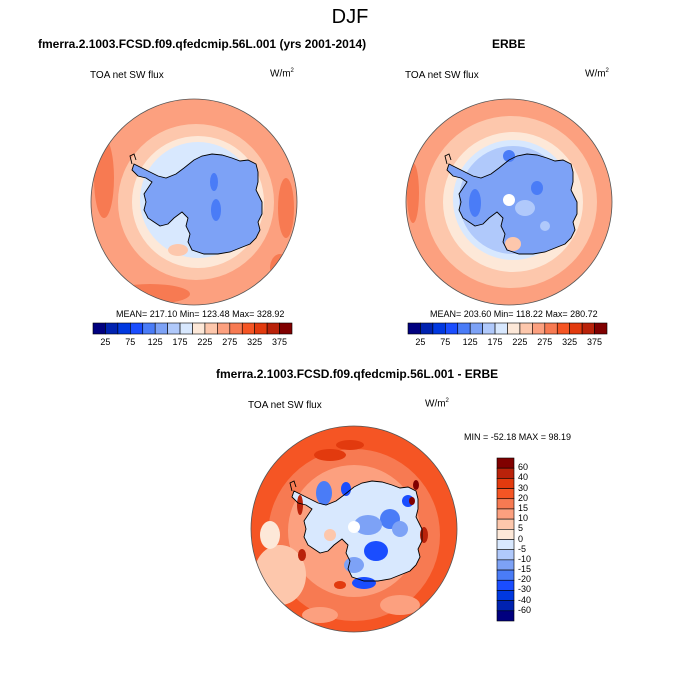 This screenshot has height=700, width=700. I want to click on panel2-units: W/m, so click(595, 74).